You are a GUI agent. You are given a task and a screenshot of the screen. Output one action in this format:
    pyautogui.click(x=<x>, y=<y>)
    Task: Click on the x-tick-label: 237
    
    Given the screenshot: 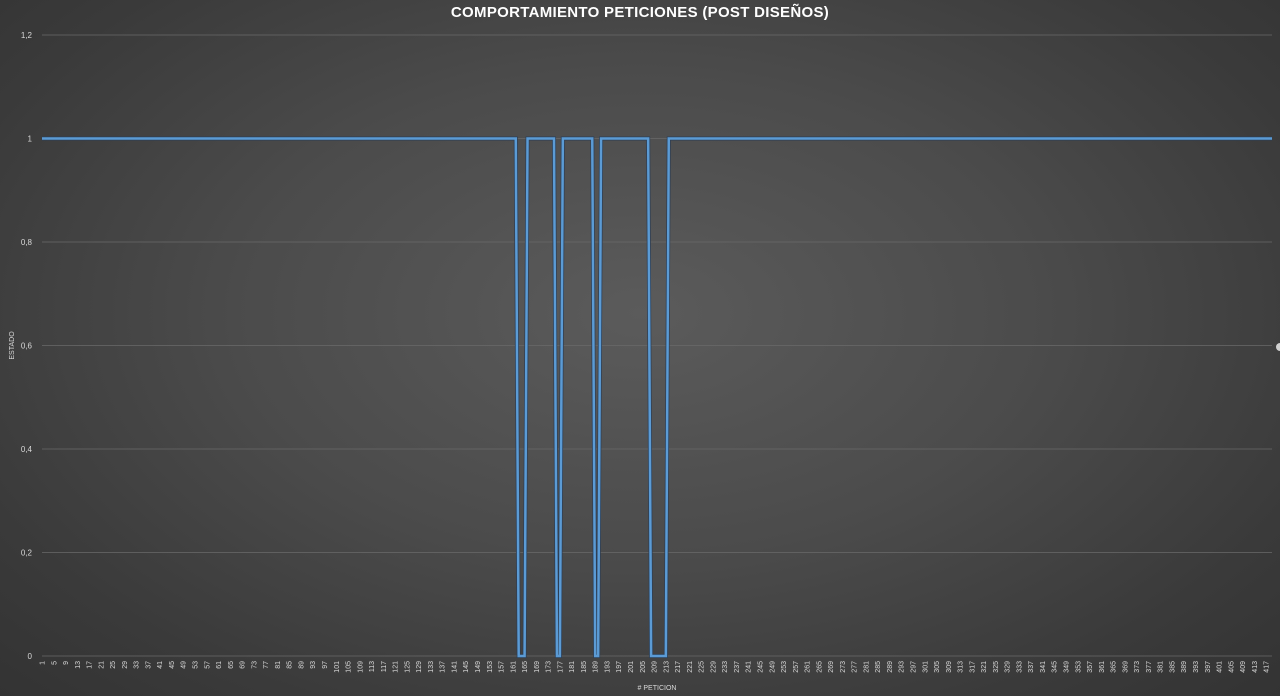 What is the action you would take?
    pyautogui.click(x=737, y=667)
    